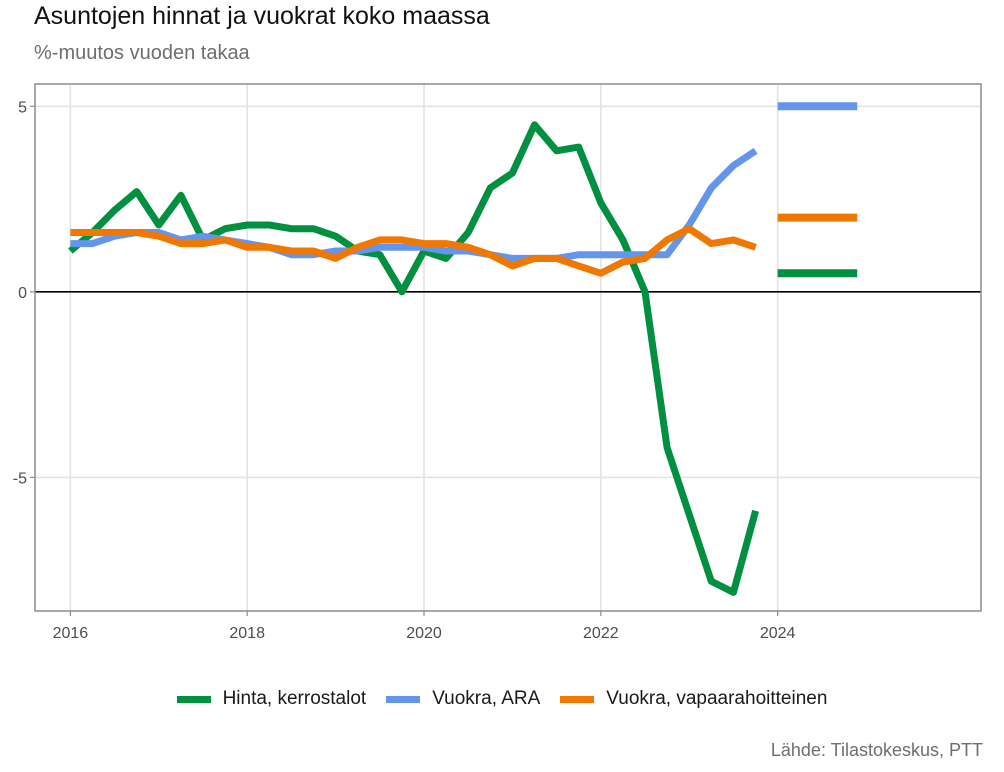  What do you see at coordinates (717, 698) in the screenshot?
I see `legend-label-vuokra-vapaarahoitteinen: Vuokra, vapaarahoitteinen` at bounding box center [717, 698].